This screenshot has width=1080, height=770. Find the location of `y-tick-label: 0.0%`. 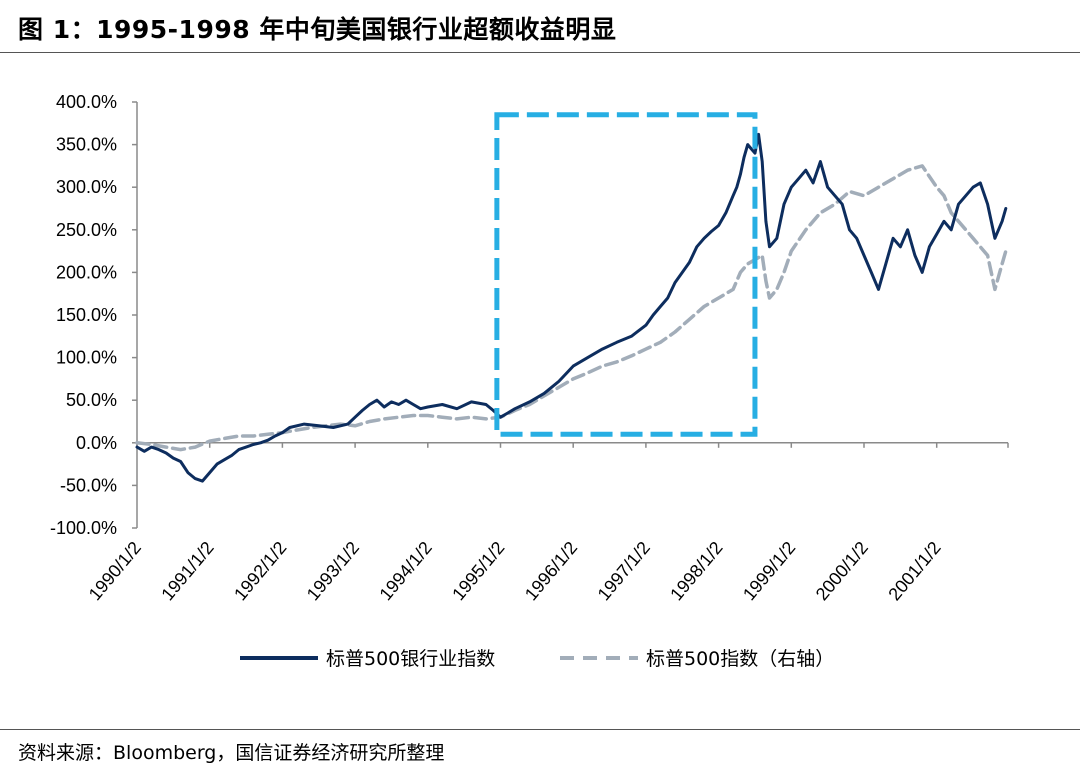

y-tick-label: 0.0% is located at coordinates (96, 443).